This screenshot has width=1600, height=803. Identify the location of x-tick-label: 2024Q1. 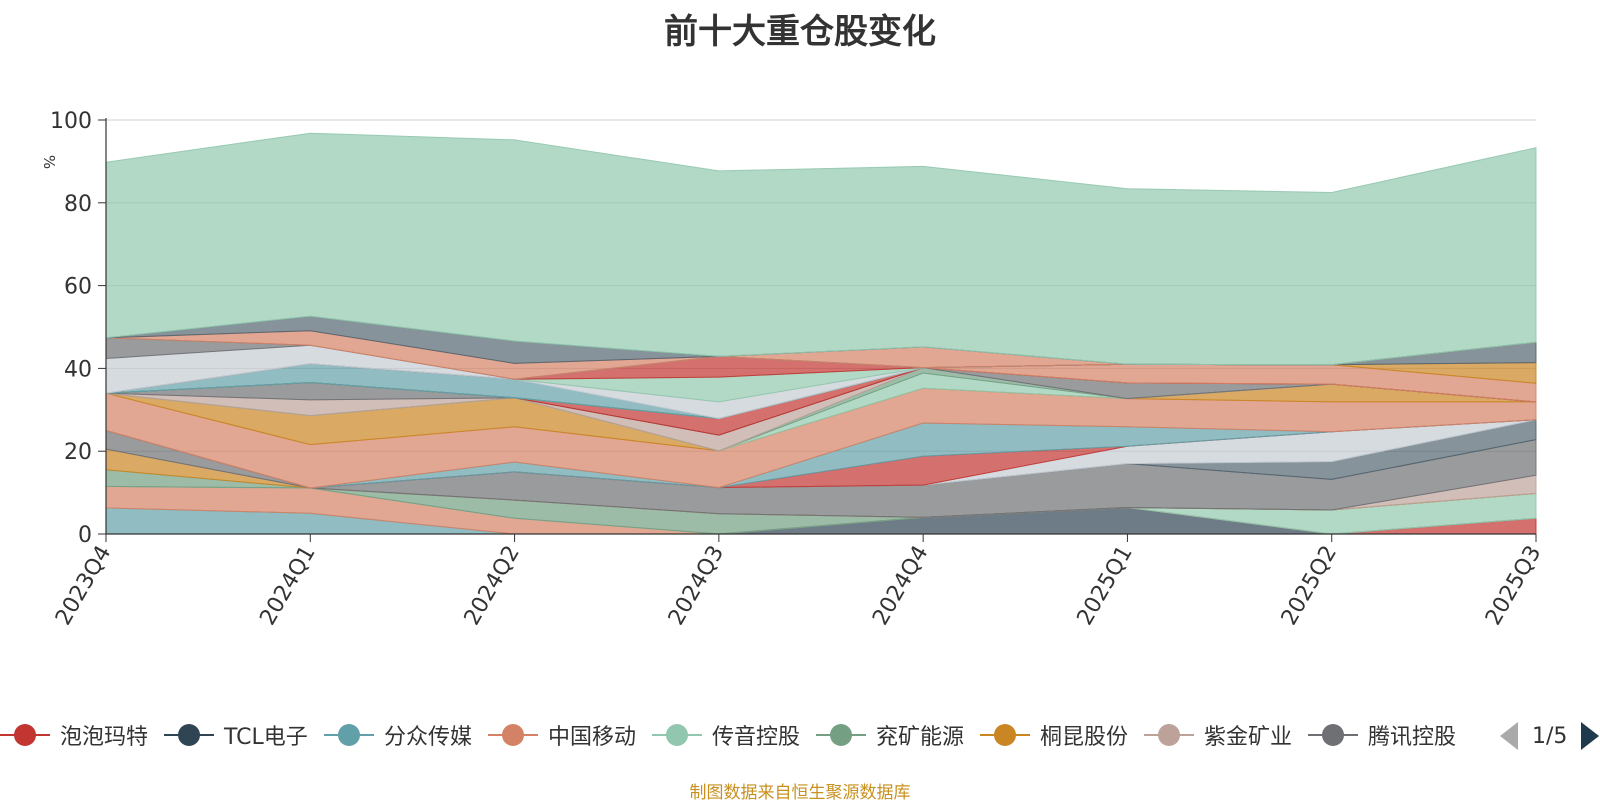
(287, 586).